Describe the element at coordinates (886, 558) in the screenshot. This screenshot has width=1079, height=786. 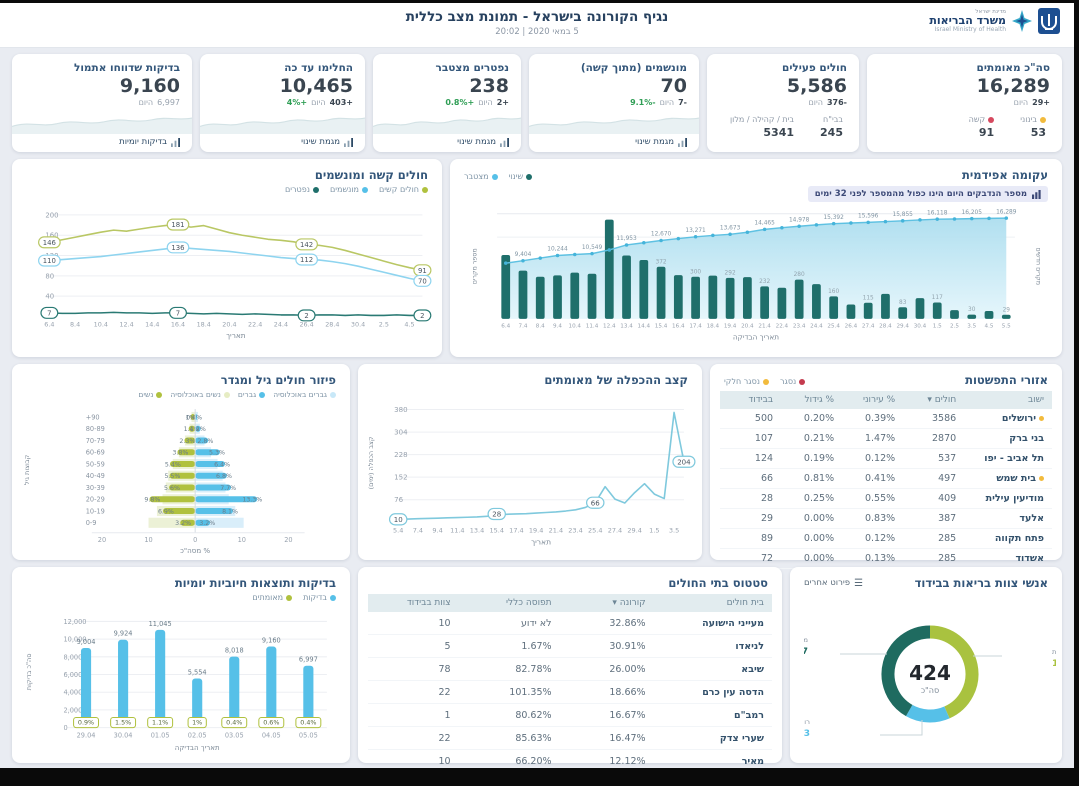
I see `table-row: אשדוד 285 0.13% 0.00% 72` at that location.